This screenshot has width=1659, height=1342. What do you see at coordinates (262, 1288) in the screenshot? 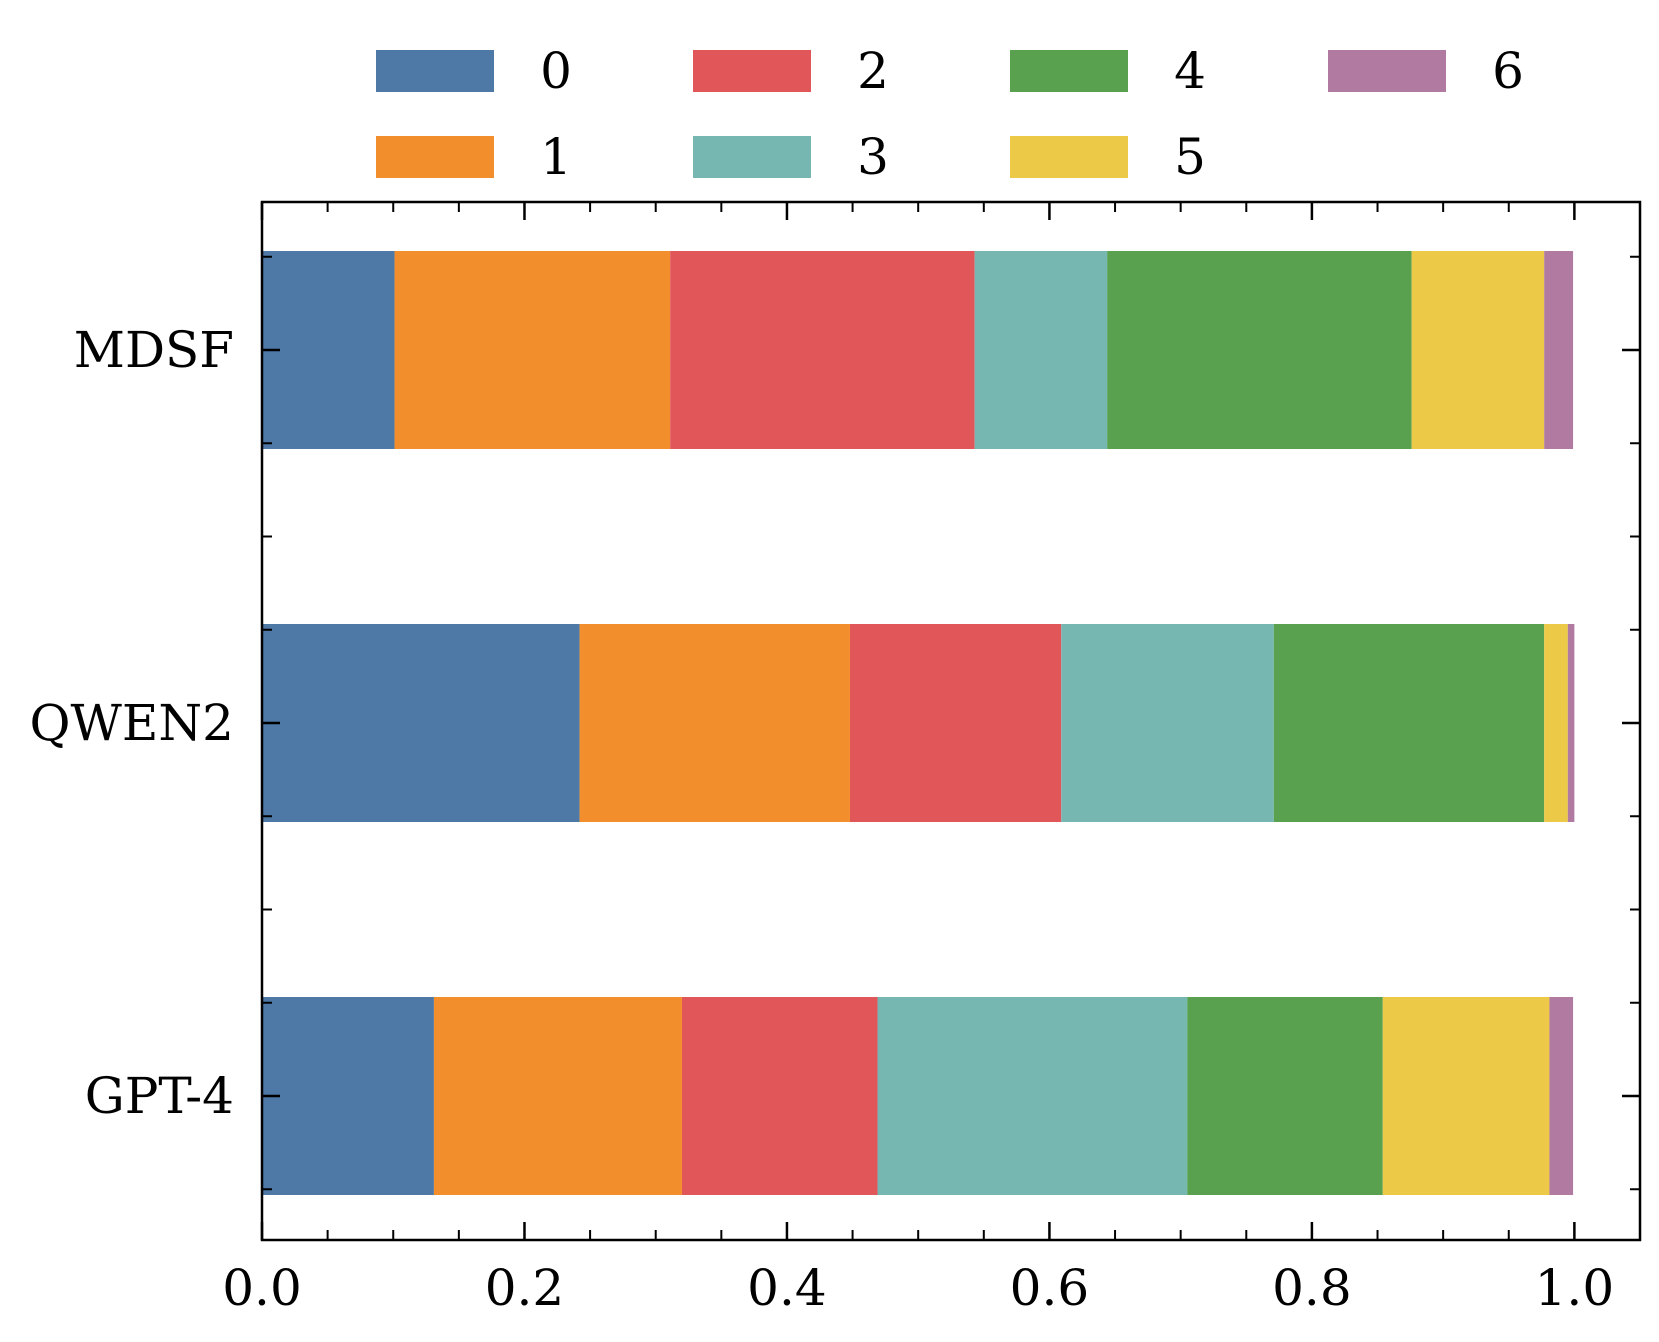
I see `x-tick-label: 0.0` at bounding box center [262, 1288].